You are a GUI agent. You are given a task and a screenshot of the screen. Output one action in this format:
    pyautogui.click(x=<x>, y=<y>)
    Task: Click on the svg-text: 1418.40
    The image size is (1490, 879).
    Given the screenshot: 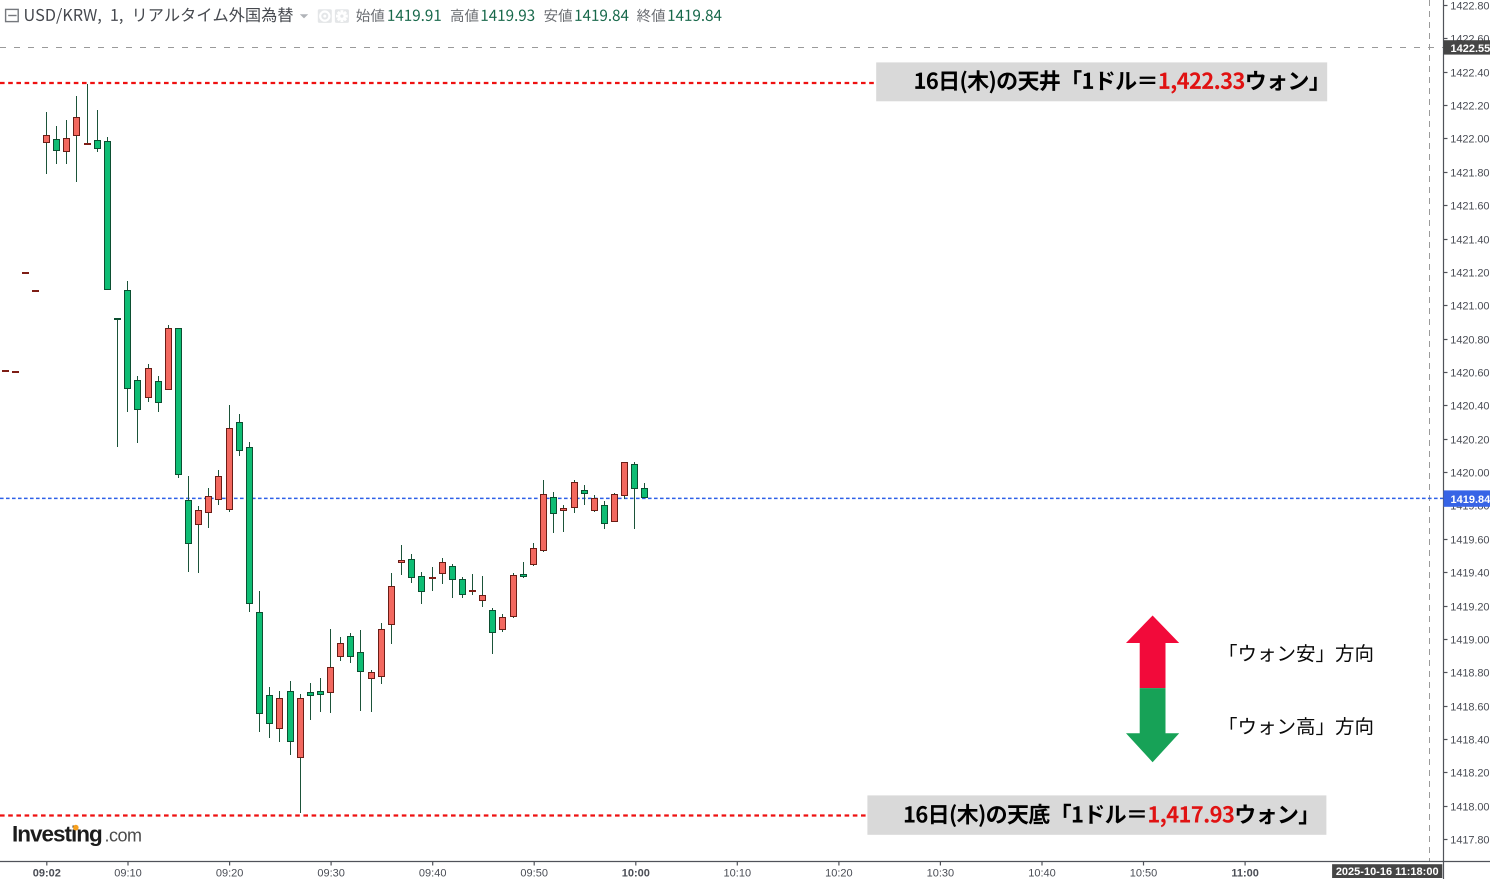 What is the action you would take?
    pyautogui.click(x=1469, y=740)
    